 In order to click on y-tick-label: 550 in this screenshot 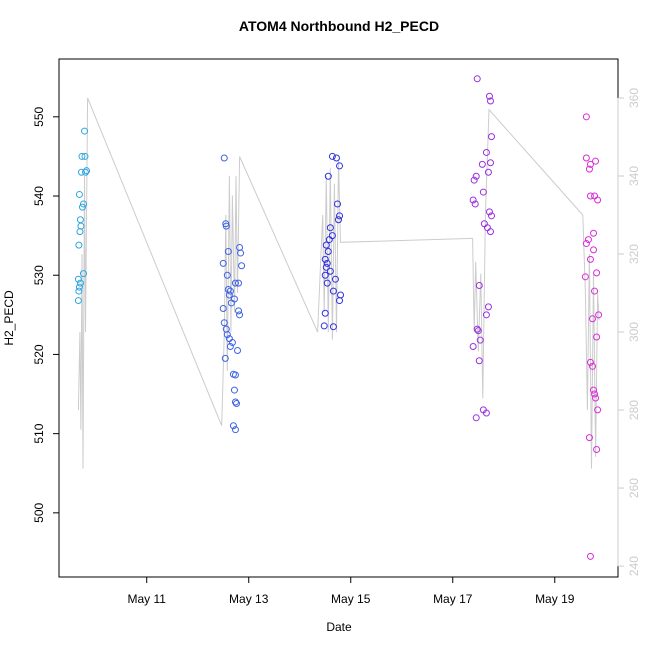, I will do `click(39, 116)`.